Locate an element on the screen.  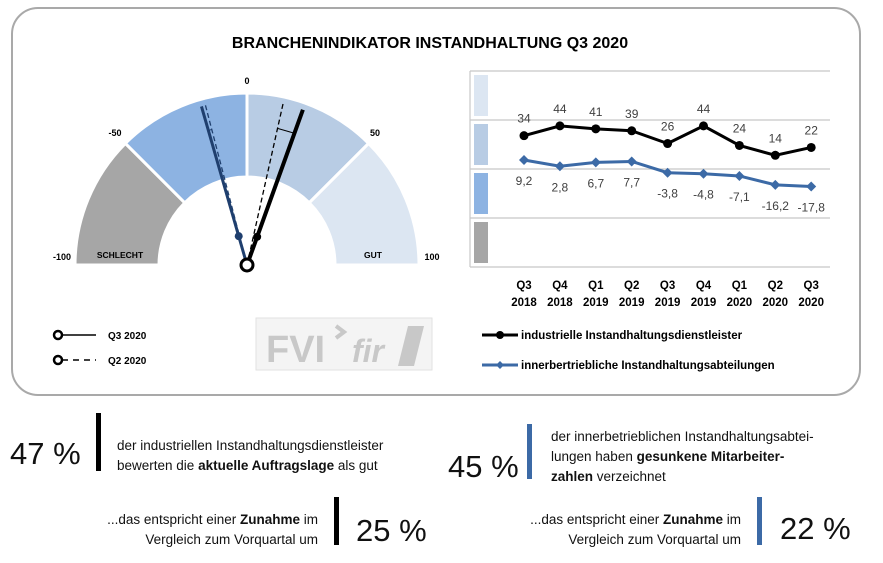
gauge-needle is located at coordinates (265, 184).